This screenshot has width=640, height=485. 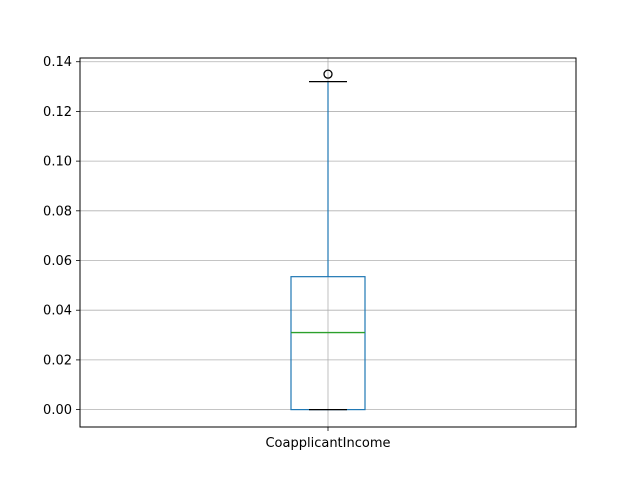 What do you see at coordinates (57, 410) in the screenshot?
I see `y-tick-label: 0.00` at bounding box center [57, 410].